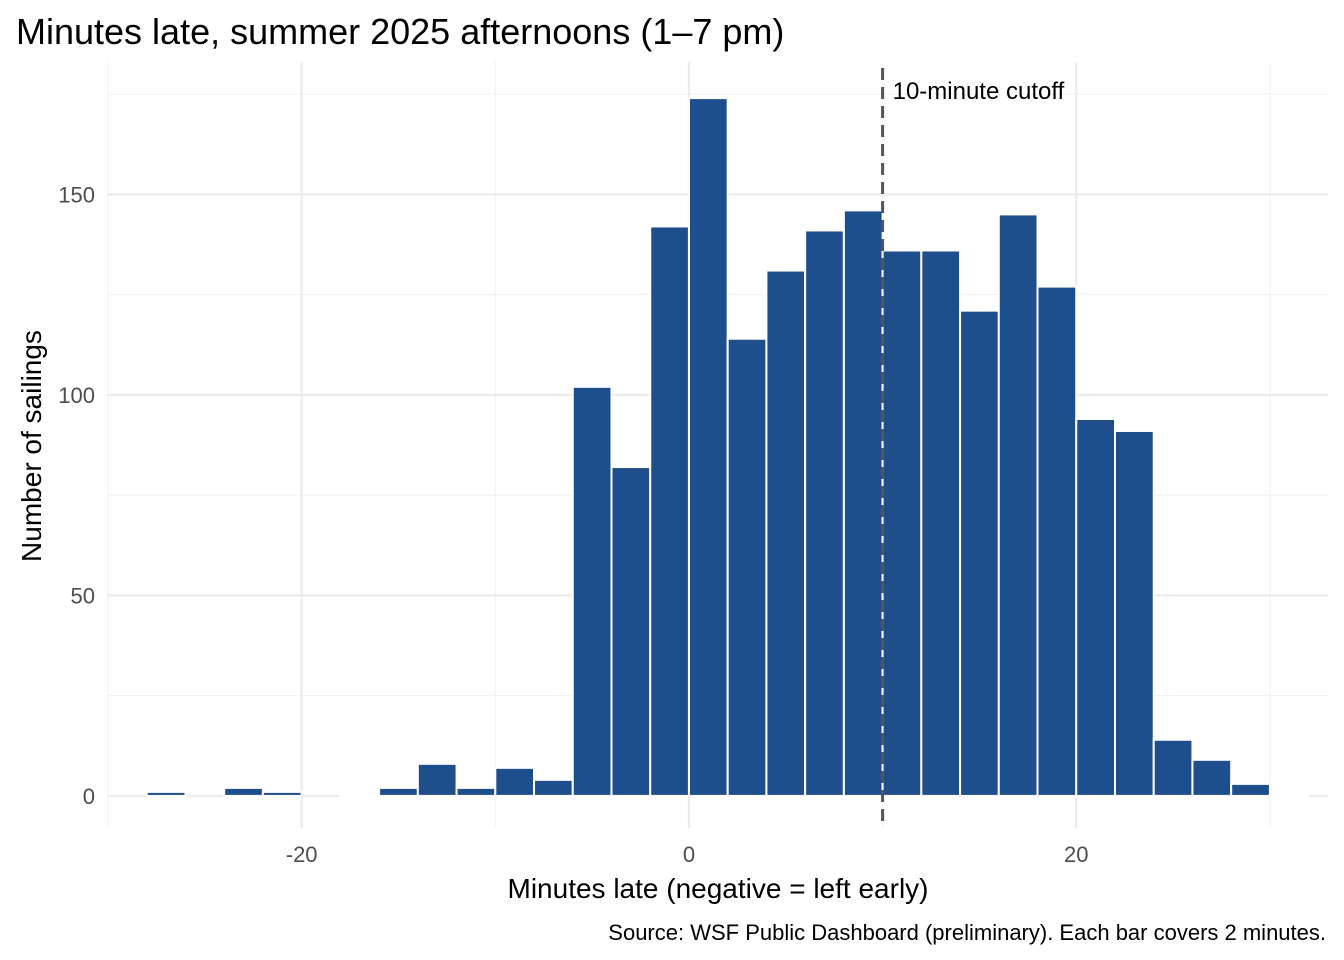 This screenshot has width=1344, height=960. What do you see at coordinates (689, 854) in the screenshot?
I see `x-tick-label: 0` at bounding box center [689, 854].